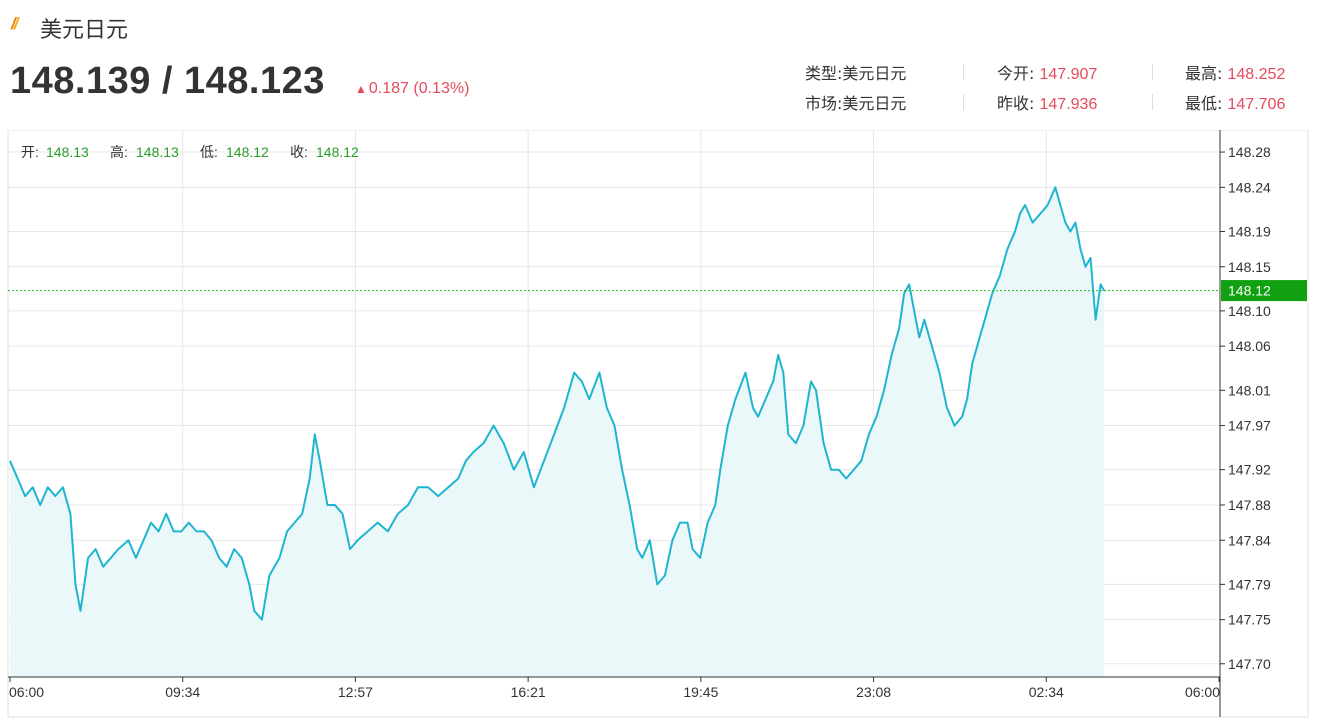 This screenshot has height=726, width=1323. What do you see at coordinates (824, 73) in the screenshot?
I see `stat-label: 类型:` at bounding box center [824, 73].